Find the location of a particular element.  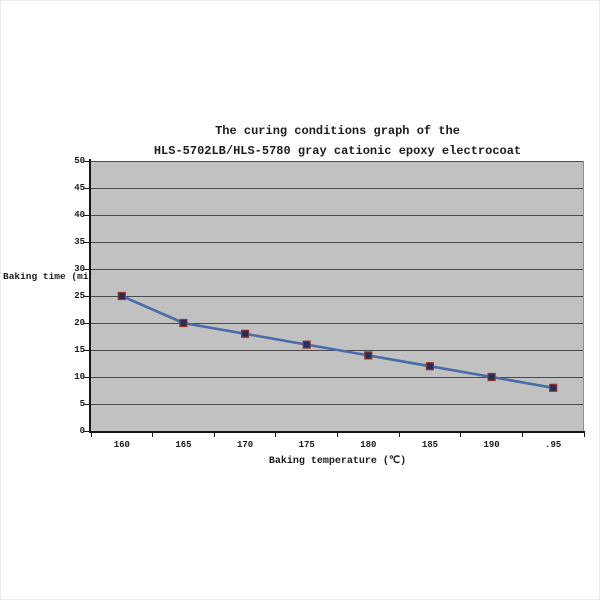

y-tick-label: 15 is located at coordinates (79, 350).